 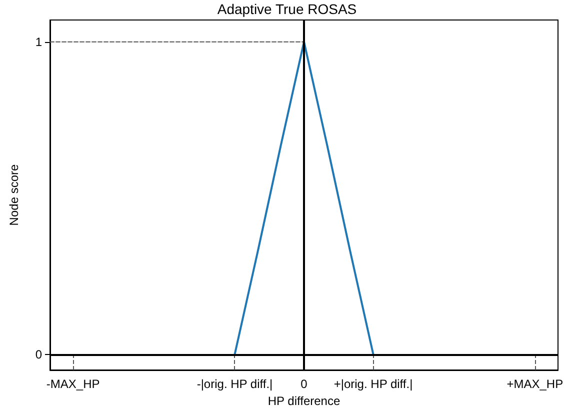 What do you see at coordinates (73, 384) in the screenshot?
I see `x-tick-label: -MAX_HP` at bounding box center [73, 384].